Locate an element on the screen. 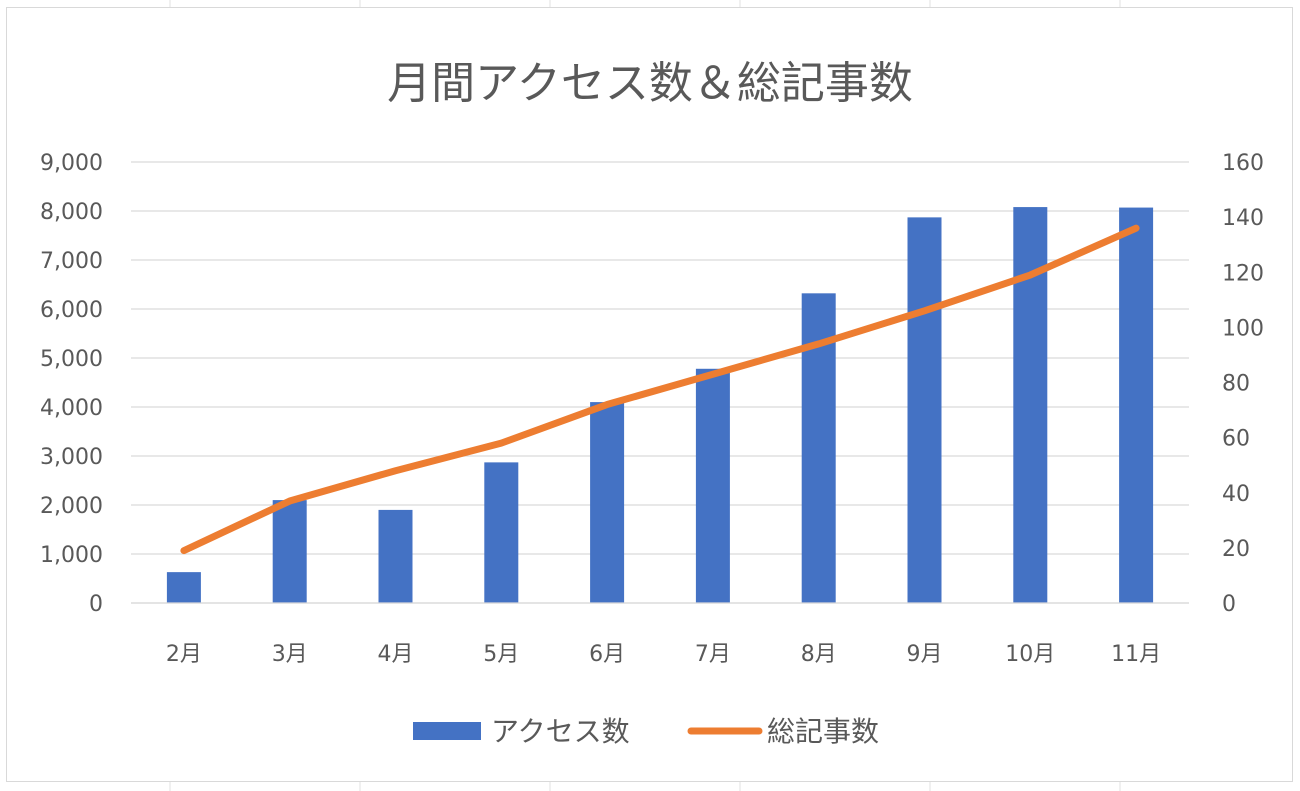 This screenshot has height=791, width=1300. x-tick-label: 2月 is located at coordinates (184, 654).